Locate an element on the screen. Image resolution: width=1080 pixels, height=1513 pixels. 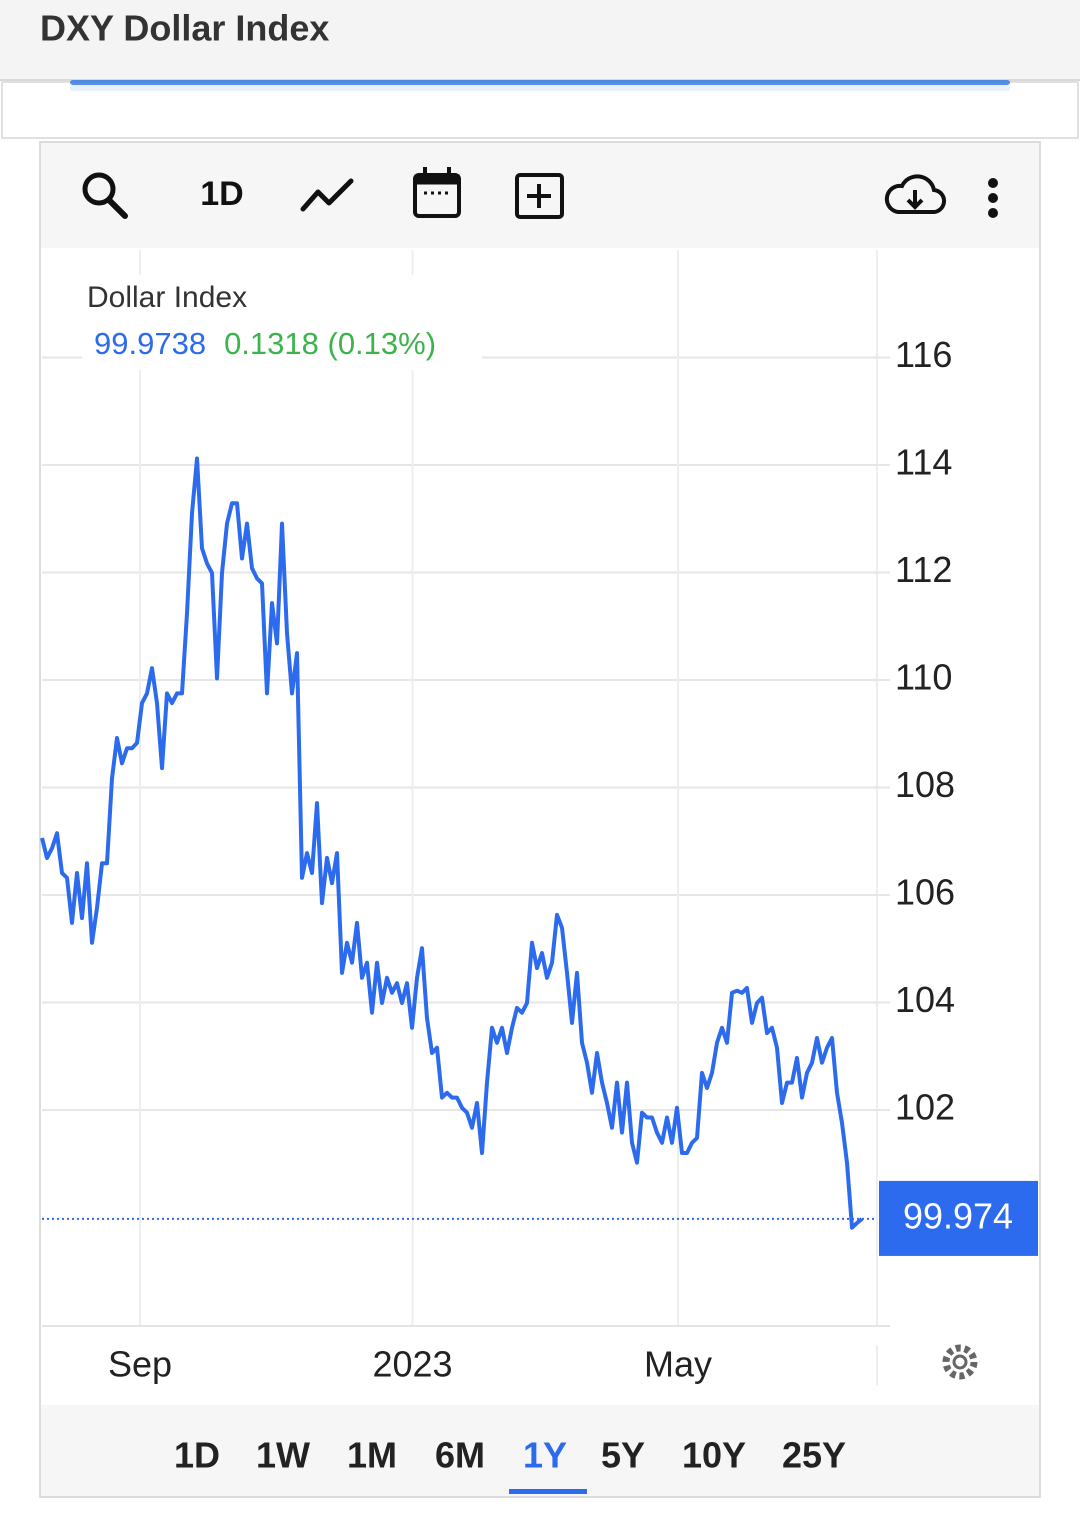
settings-button is located at coordinates (960, 1362).